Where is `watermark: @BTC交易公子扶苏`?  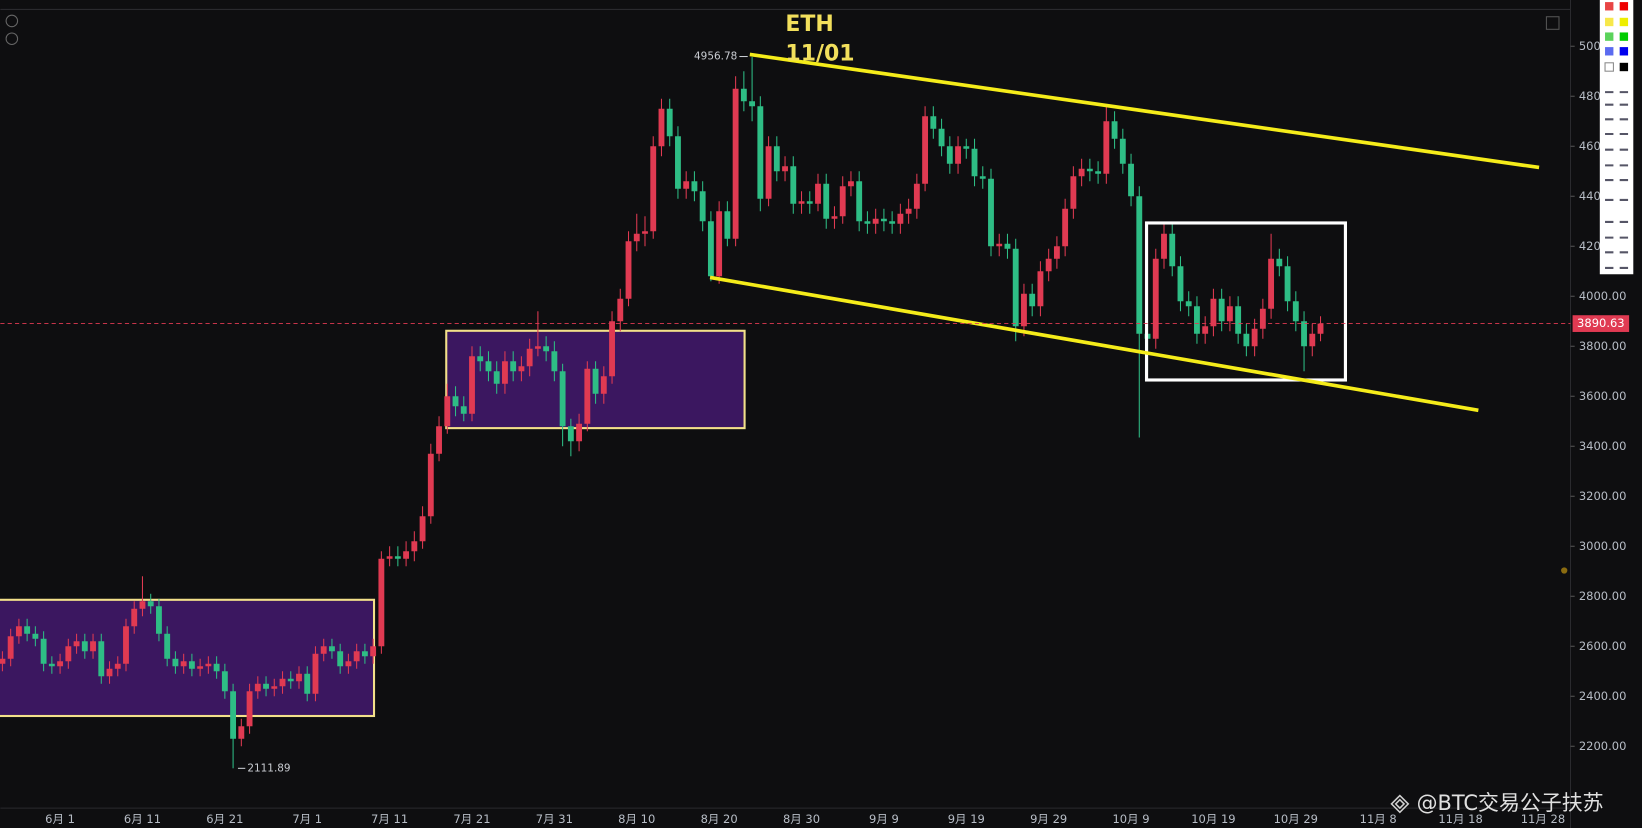
watermark: @BTC交易公子扶苏 is located at coordinates (1510, 803).